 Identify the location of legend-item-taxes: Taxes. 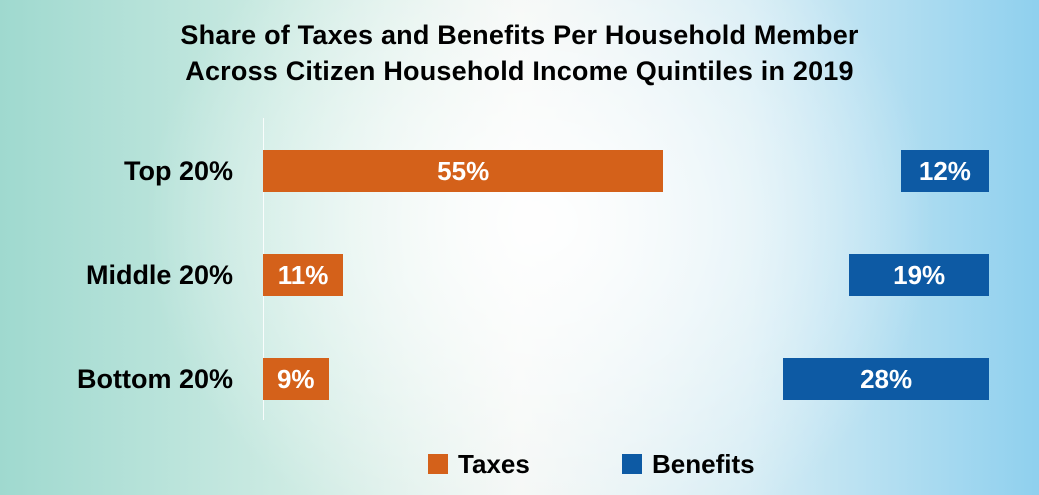
(479, 464).